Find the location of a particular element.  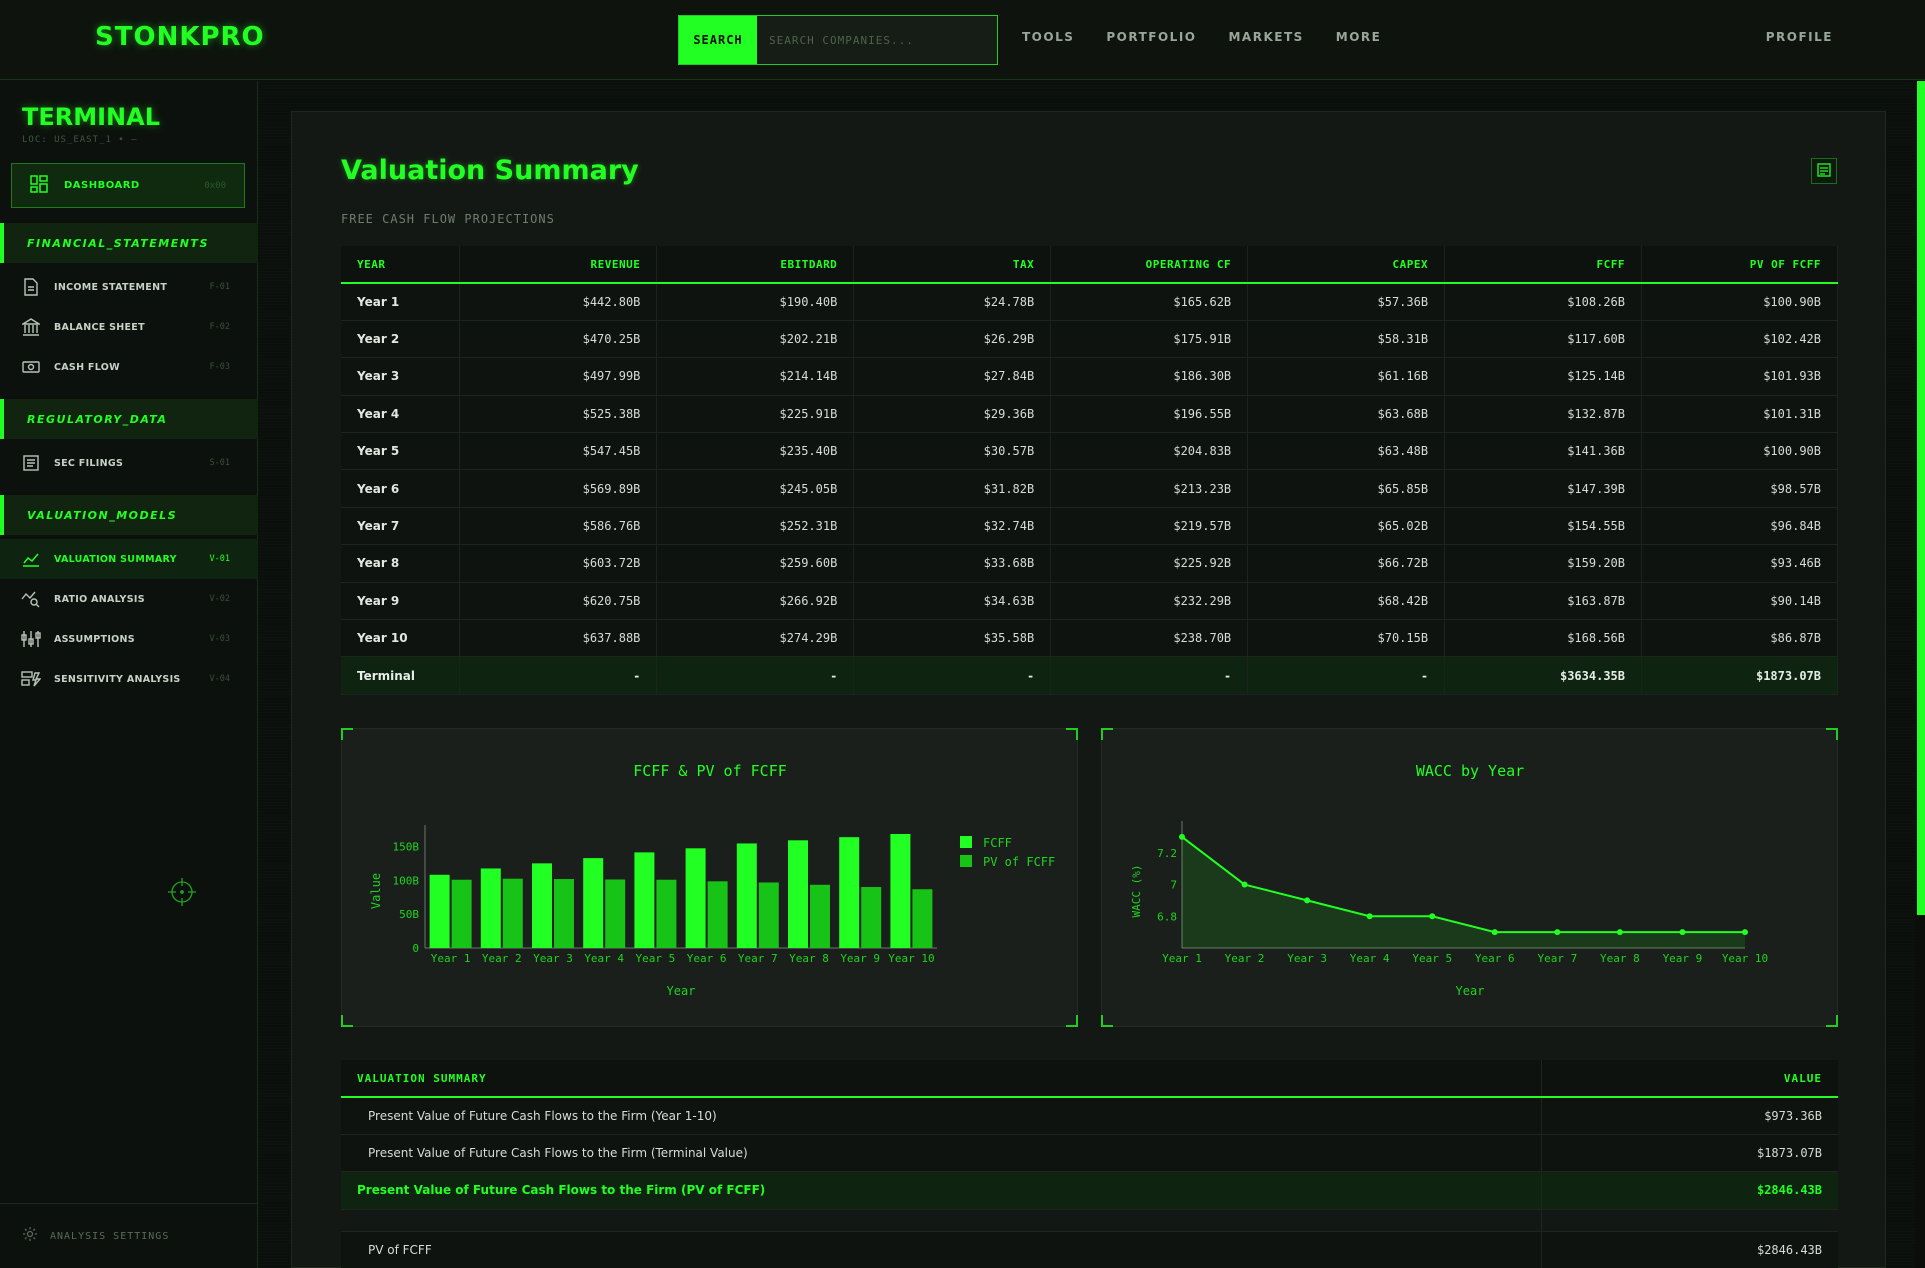

sidebar-item-sec-filings: SEC FILINGS S-01 is located at coordinates (129, 463).